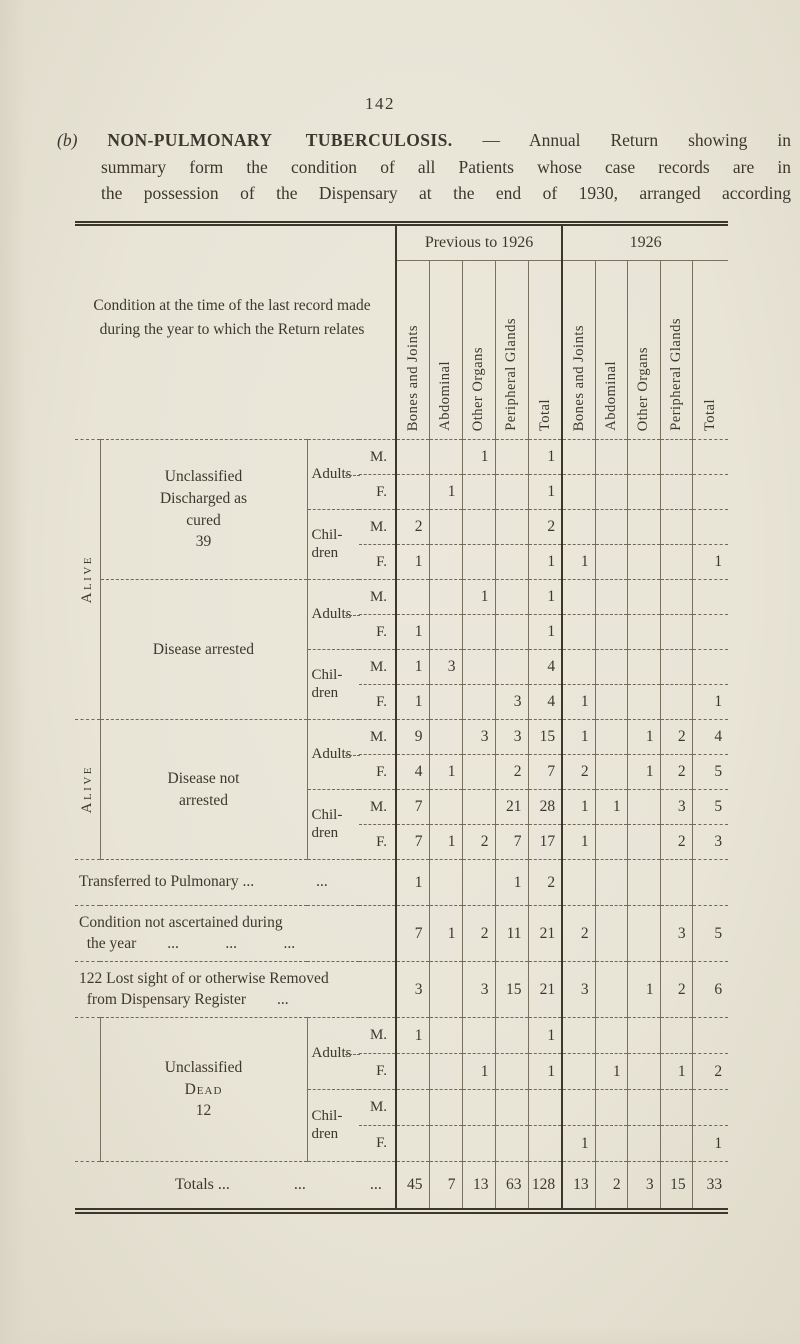 This screenshot has height=1344, width=800. I want to click on column-header-label: Peripheral Glands, so click(511, 374).